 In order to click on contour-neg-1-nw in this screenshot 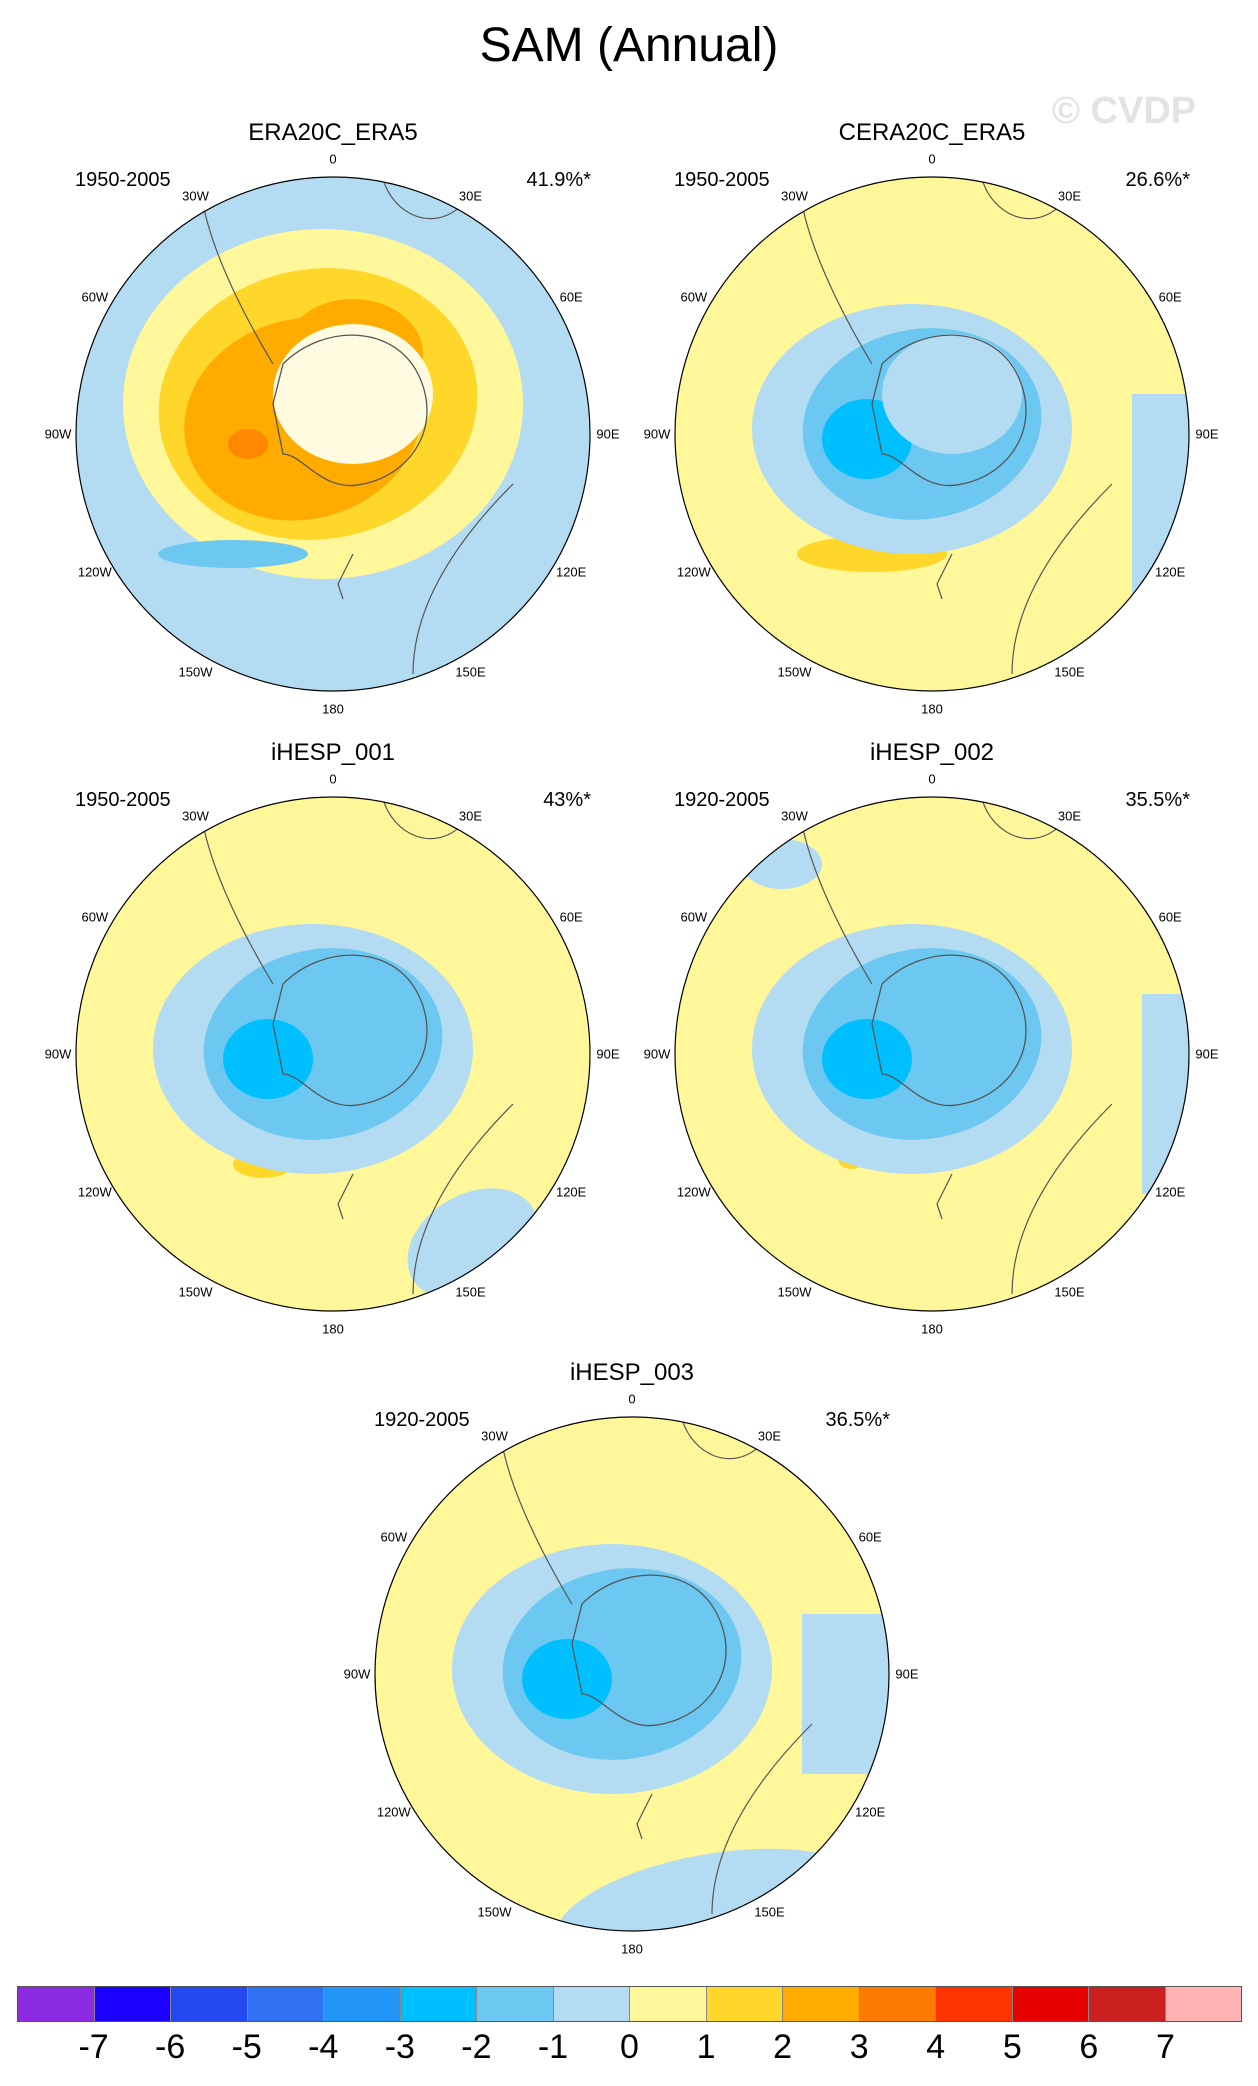, I will do `click(782, 864)`.